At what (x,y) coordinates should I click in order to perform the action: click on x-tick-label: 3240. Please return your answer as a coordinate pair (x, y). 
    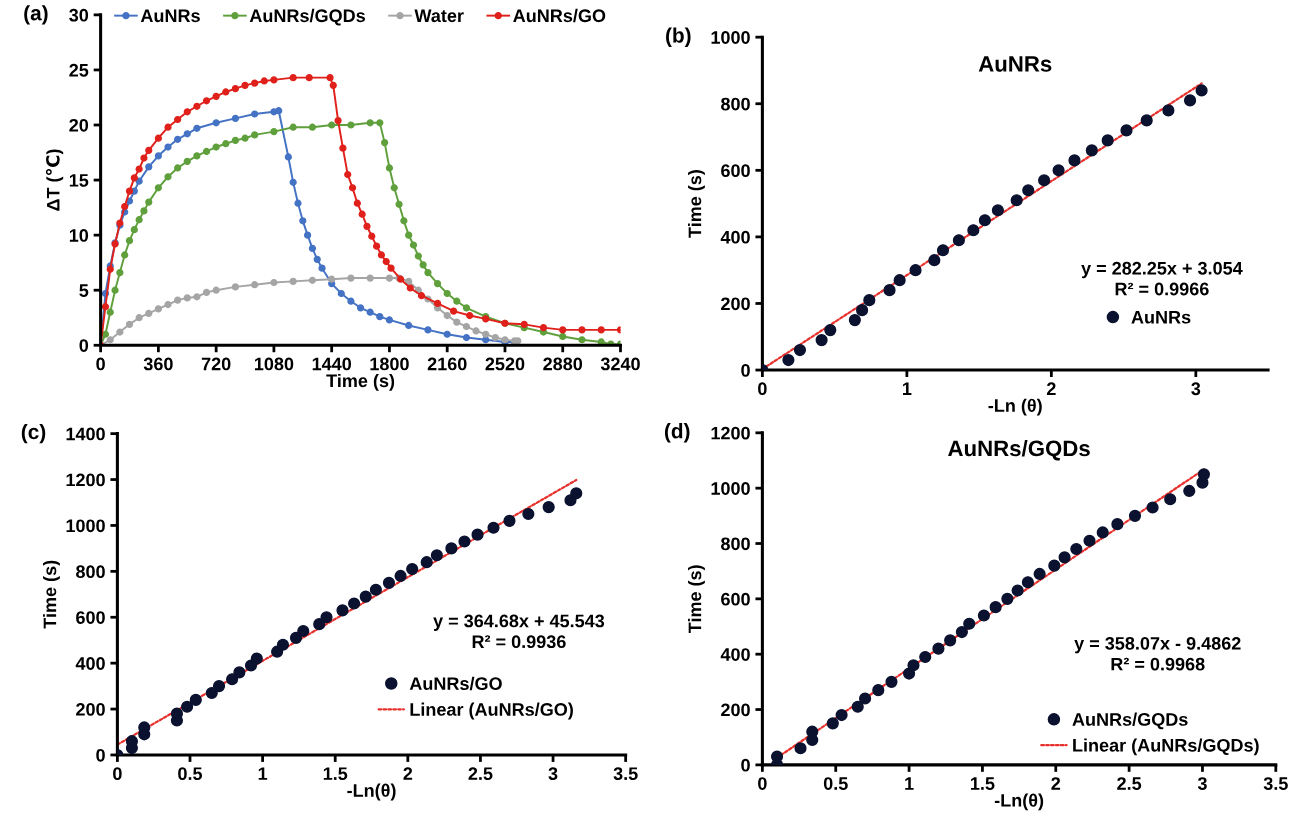
    Looking at the image, I should click on (620, 364).